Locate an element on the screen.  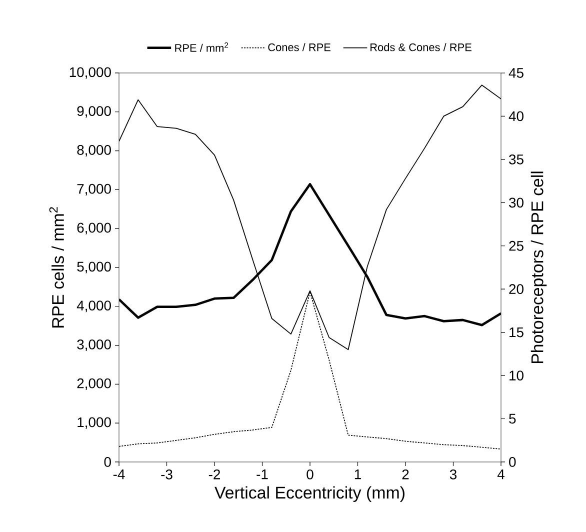
x-tick-label: -2 is located at coordinates (214, 474).